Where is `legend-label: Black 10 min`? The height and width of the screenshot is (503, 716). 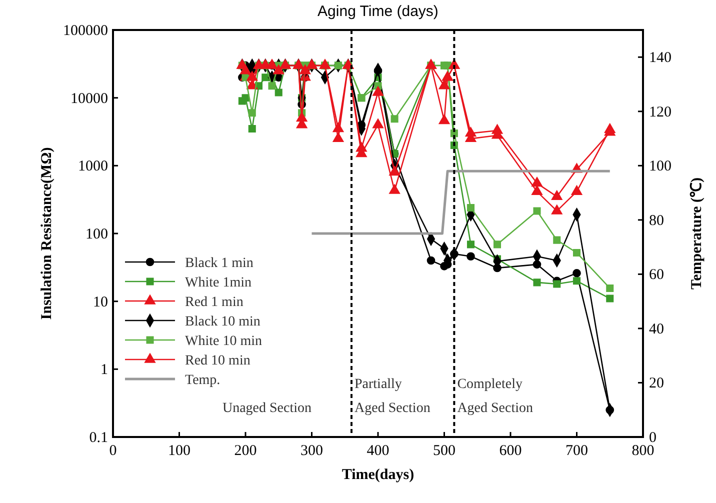
legend-label: Black 10 min is located at coordinates (222, 322).